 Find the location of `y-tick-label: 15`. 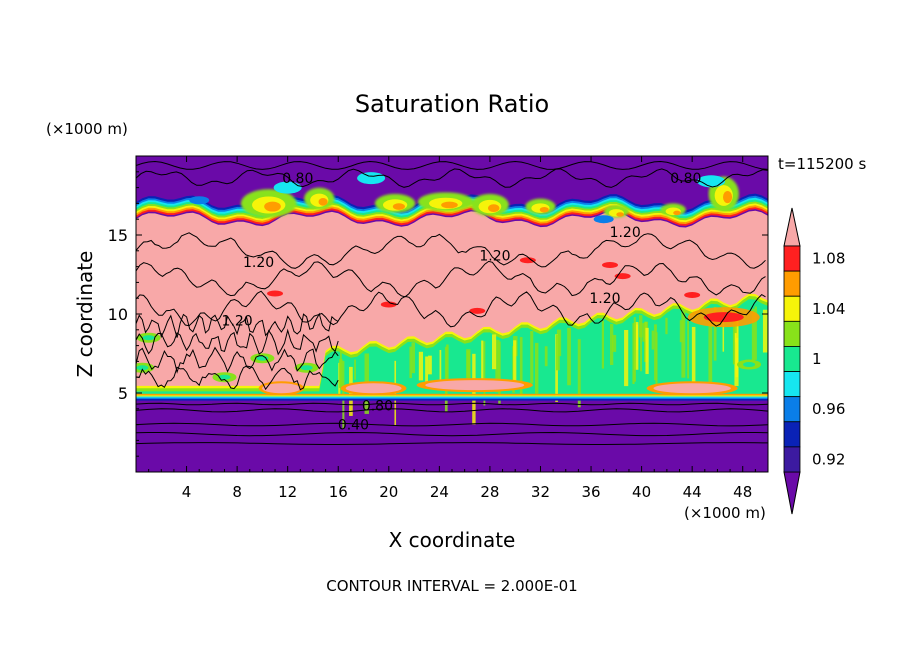

y-tick-label: 15 is located at coordinates (118, 235).